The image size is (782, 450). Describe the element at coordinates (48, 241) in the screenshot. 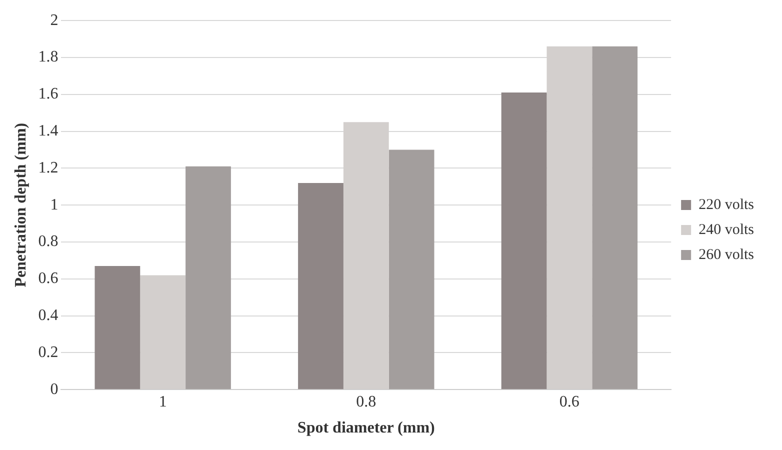

I see `y-tick-label: 0.8` at that location.